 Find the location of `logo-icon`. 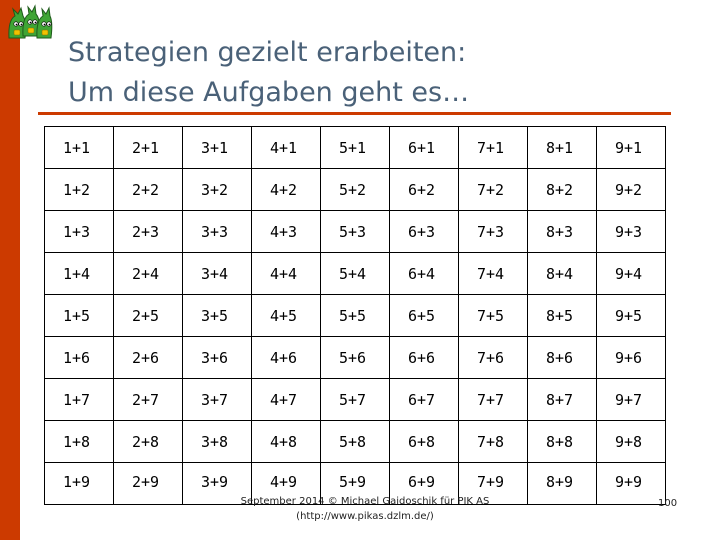

logo-icon is located at coordinates (30, 21).